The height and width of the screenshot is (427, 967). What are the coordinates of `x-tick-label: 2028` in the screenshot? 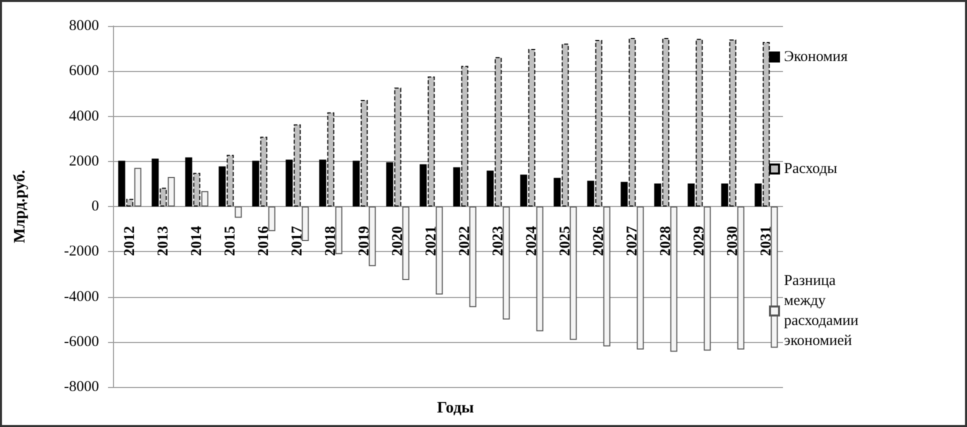 It's located at (666, 241).